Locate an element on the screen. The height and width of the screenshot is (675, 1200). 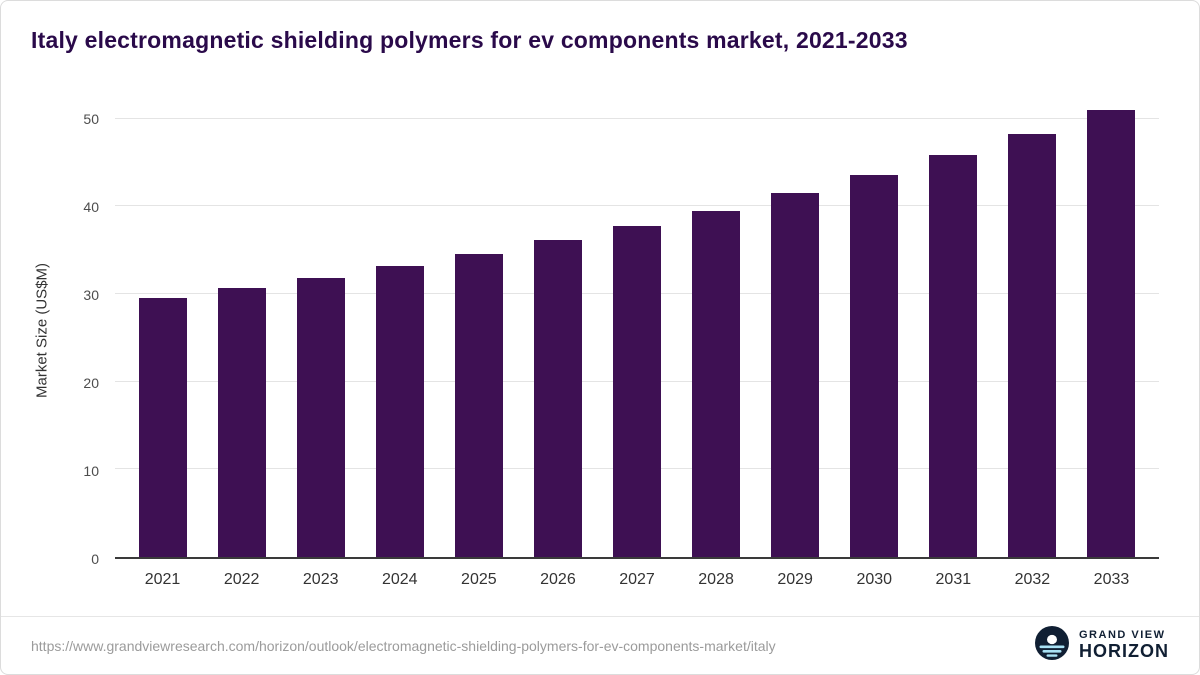
x-tick-label: 2022 is located at coordinates (241, 579).